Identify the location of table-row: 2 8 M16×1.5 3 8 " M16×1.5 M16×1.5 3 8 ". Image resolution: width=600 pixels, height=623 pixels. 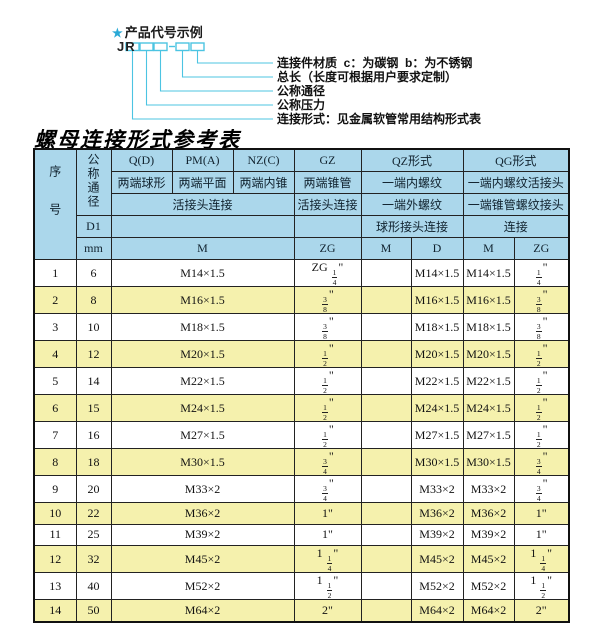
(301, 300).